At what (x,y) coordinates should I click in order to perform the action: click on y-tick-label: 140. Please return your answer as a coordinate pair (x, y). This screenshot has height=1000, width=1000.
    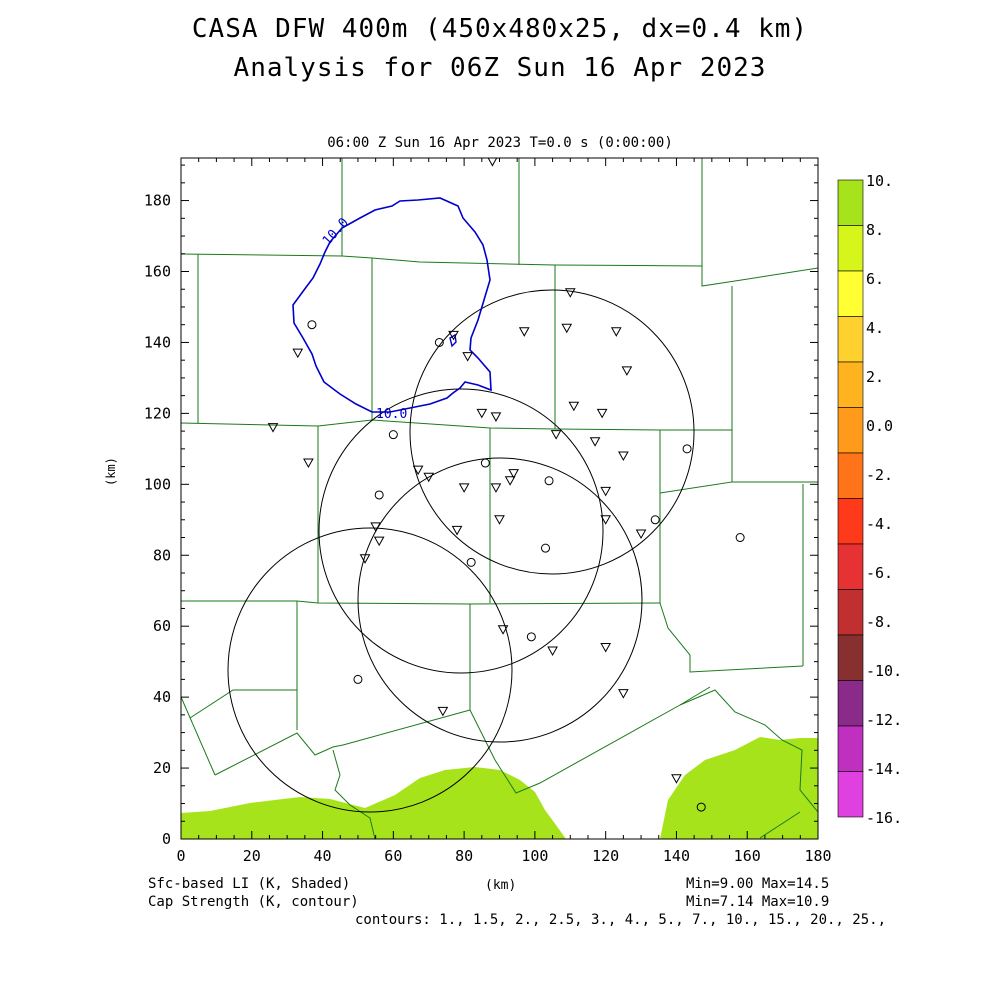
    Looking at the image, I should click on (157, 342).